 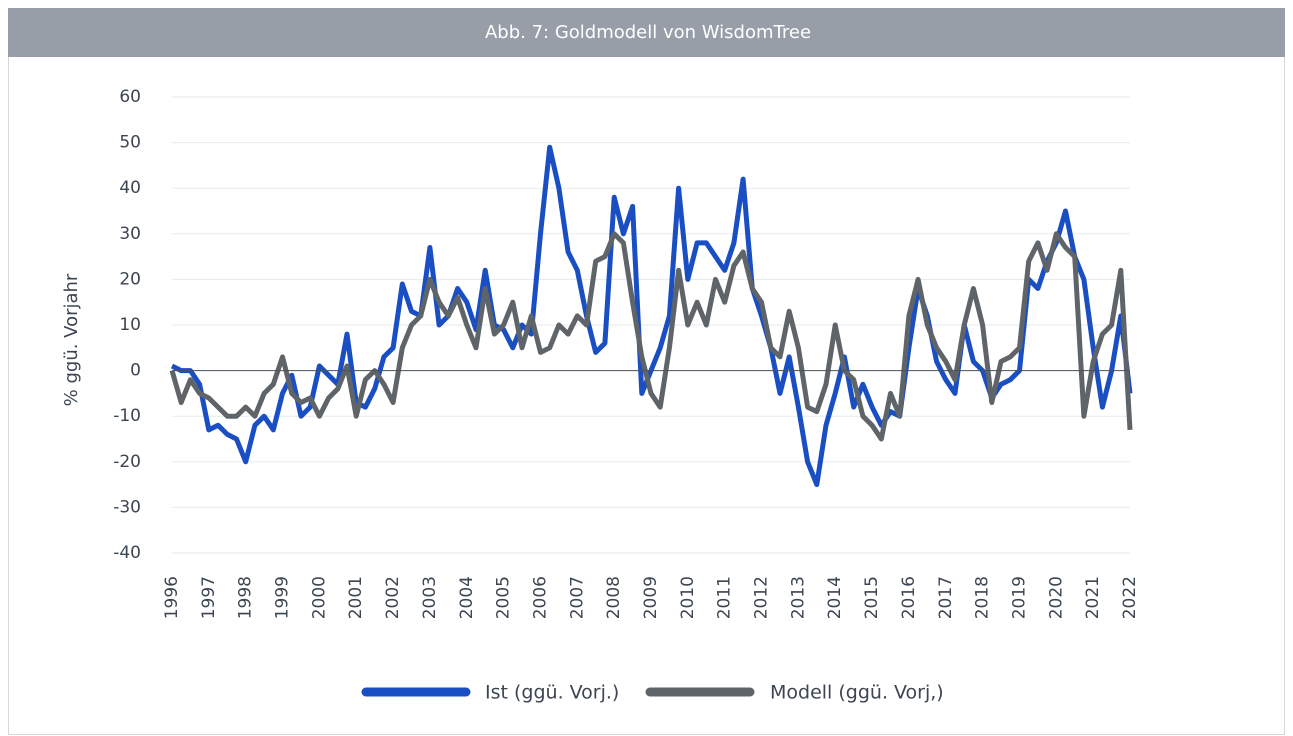 What do you see at coordinates (393, 597) in the screenshot?
I see `x-tick-label: 2002` at bounding box center [393, 597].